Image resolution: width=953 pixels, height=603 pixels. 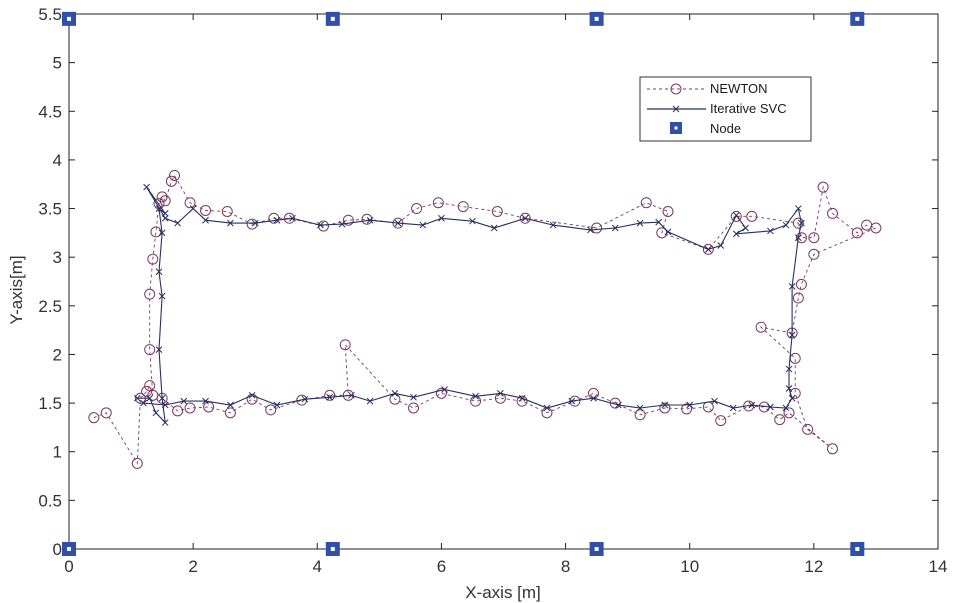 What do you see at coordinates (739, 88) in the screenshot?
I see `legend-newton-label: NEWTON` at bounding box center [739, 88].